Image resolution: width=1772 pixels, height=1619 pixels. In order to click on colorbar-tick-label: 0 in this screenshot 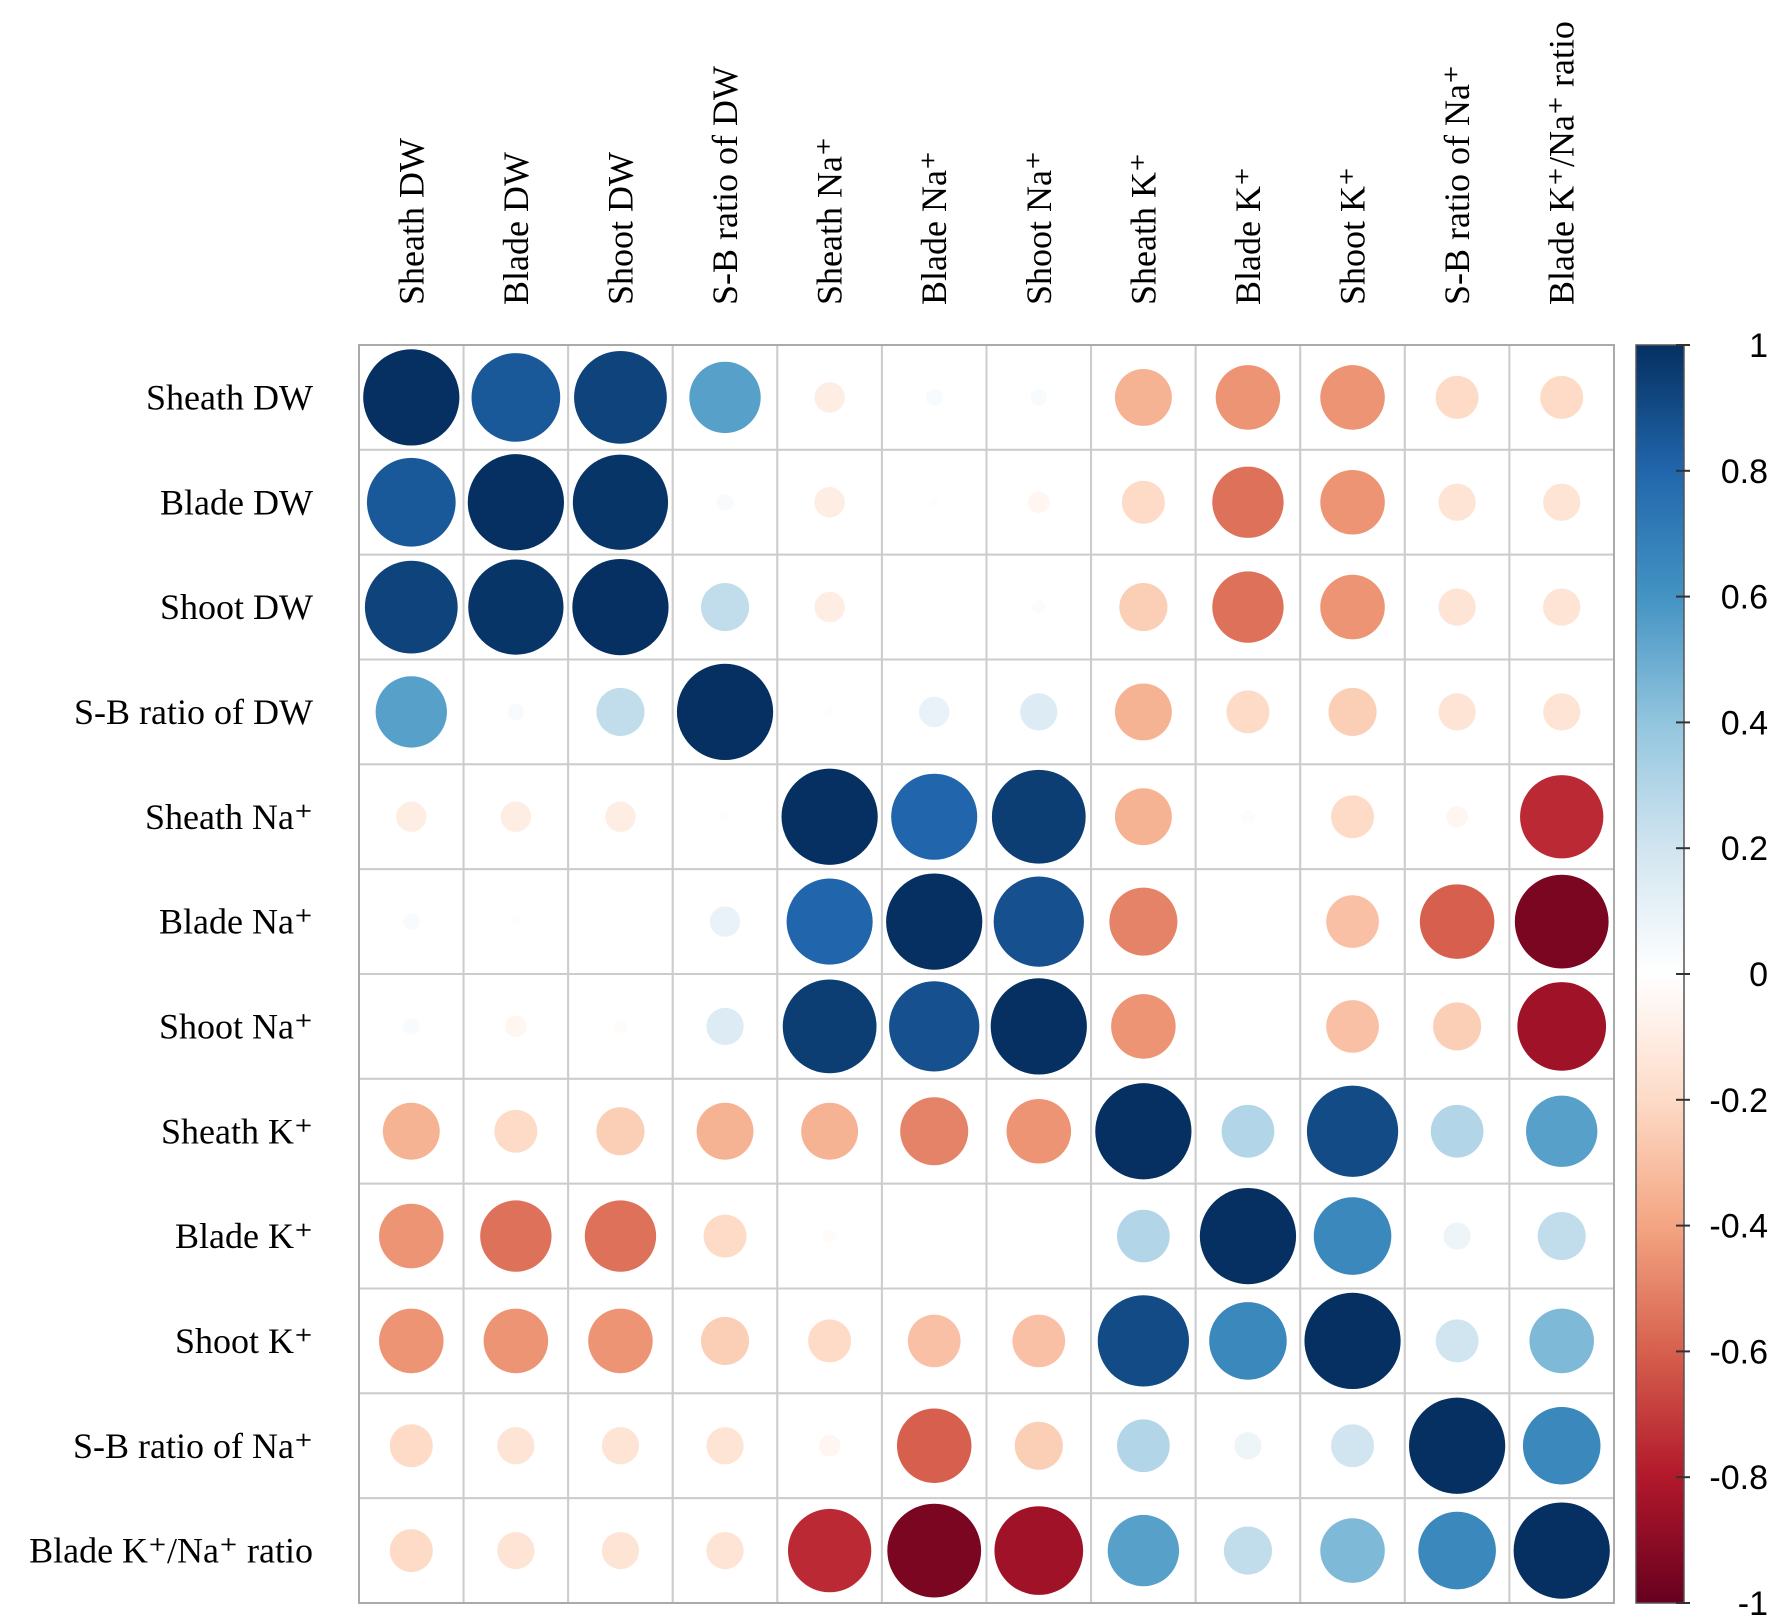, I will do `click(1758, 975)`.